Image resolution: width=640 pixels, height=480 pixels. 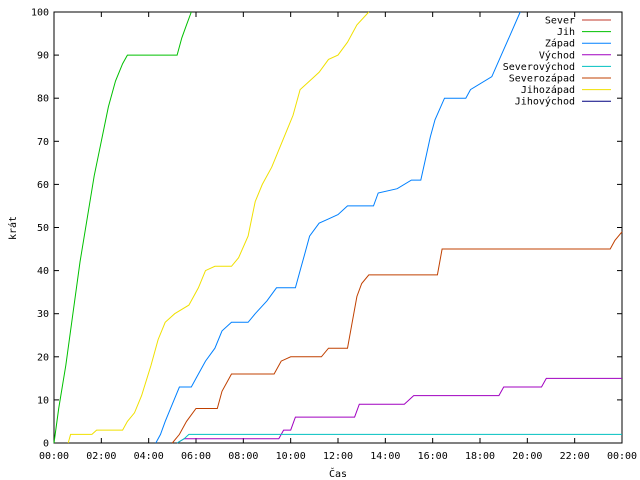 I want to click on x-tick-label: 16:00, so click(x=433, y=456).